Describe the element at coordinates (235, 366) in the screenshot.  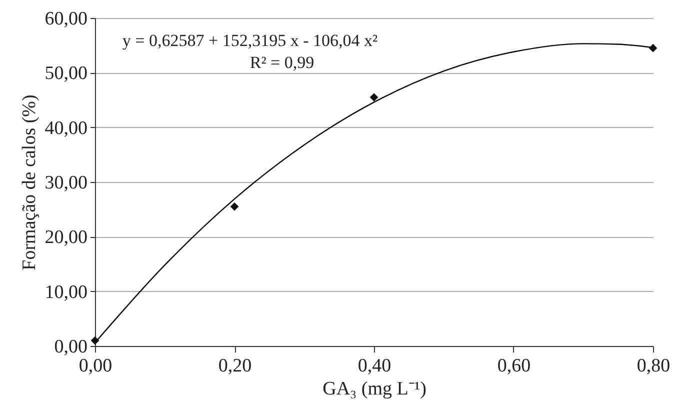
I see `x-tick-label: 0,20` at that location.